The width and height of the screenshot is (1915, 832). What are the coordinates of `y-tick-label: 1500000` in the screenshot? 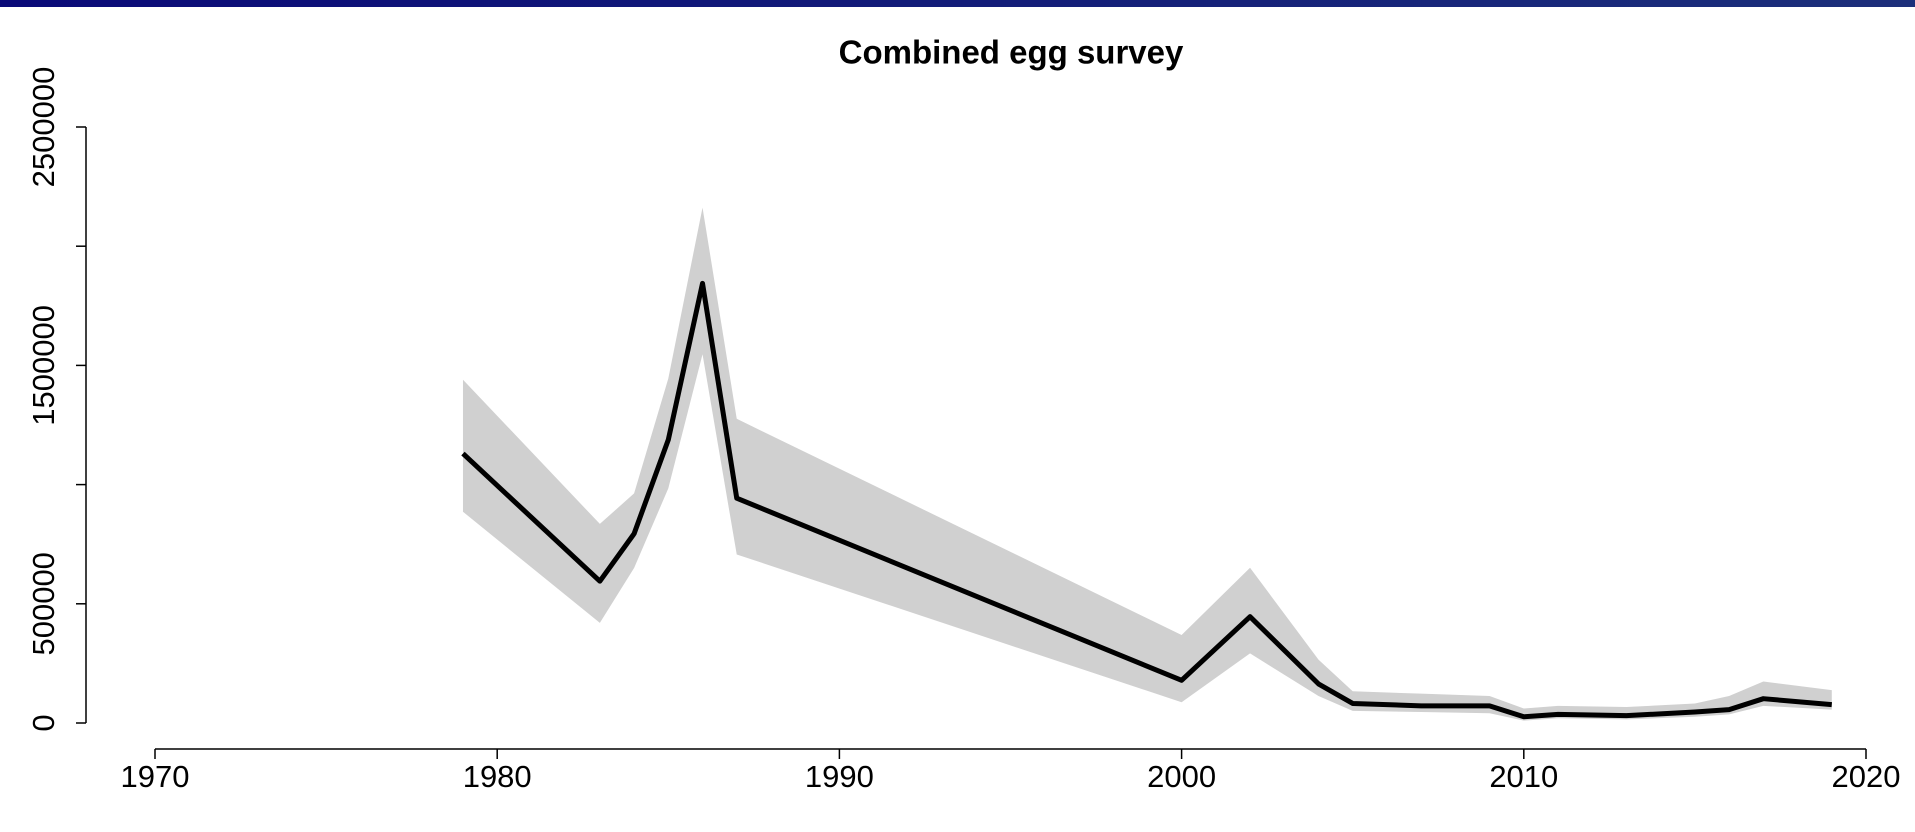 It's located at (43, 365).